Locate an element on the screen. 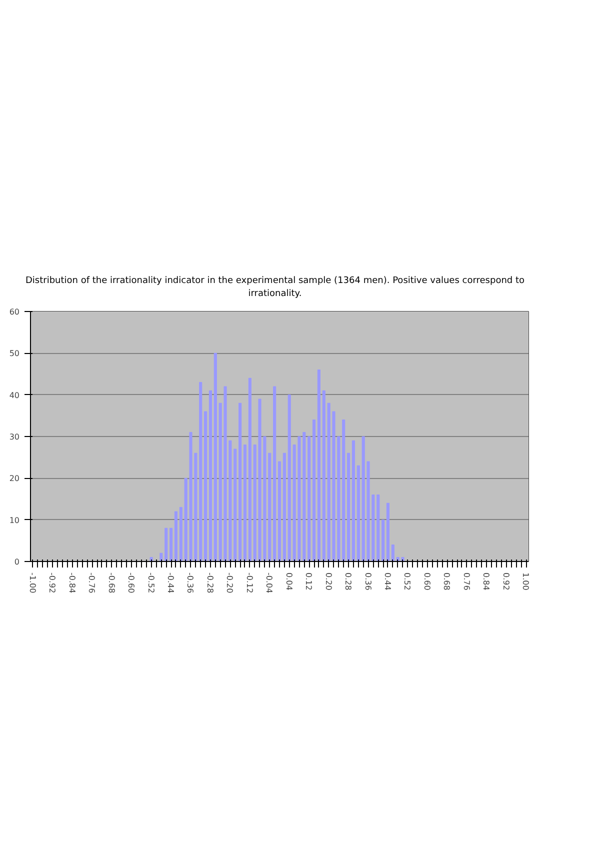 This screenshot has height=842, width=595. x-tick-label: -0.68 is located at coordinates (111, 582).